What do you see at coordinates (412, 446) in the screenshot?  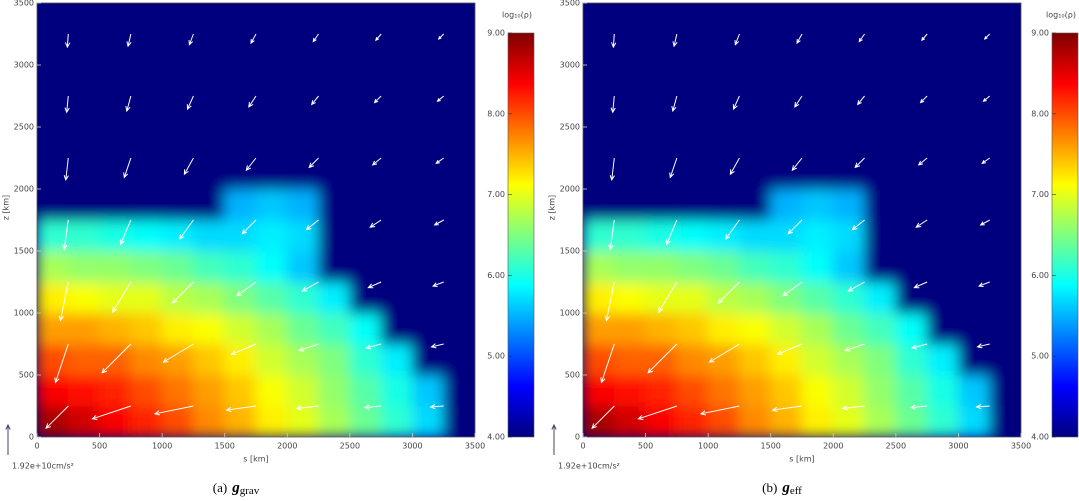 I see `x-tick-label: 3000` at bounding box center [412, 446].